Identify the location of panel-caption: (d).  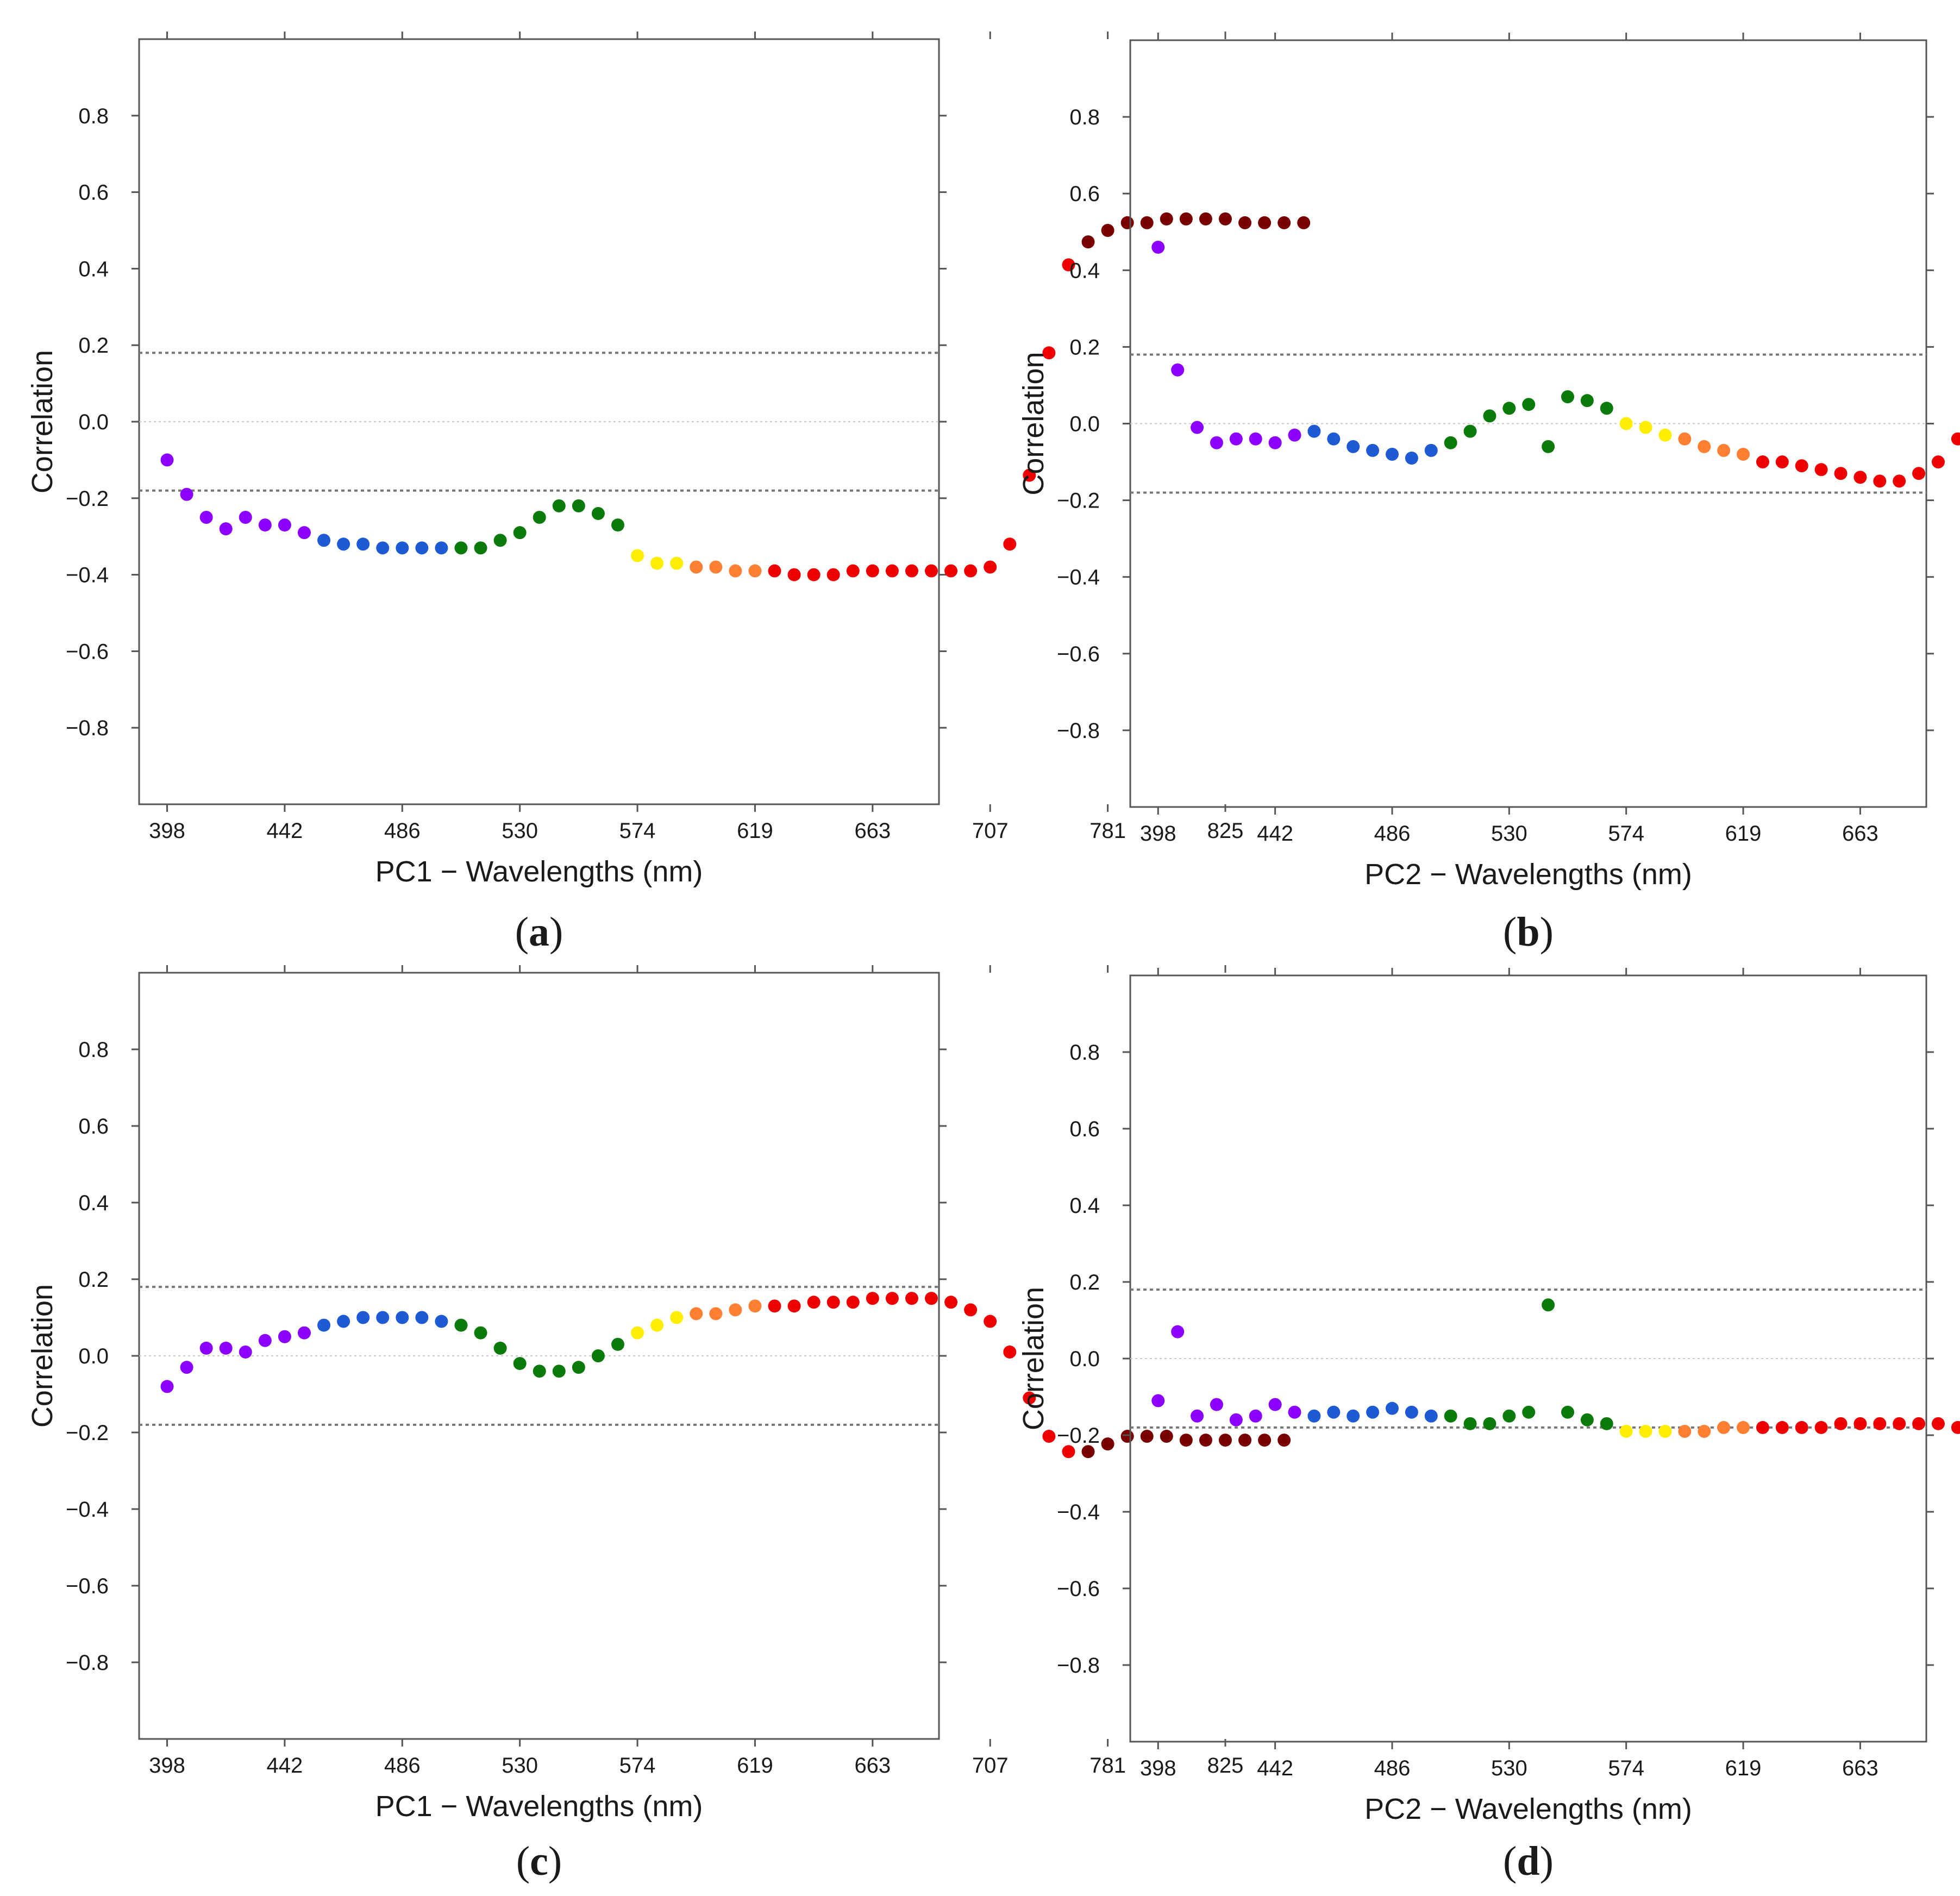
(1528, 1861).